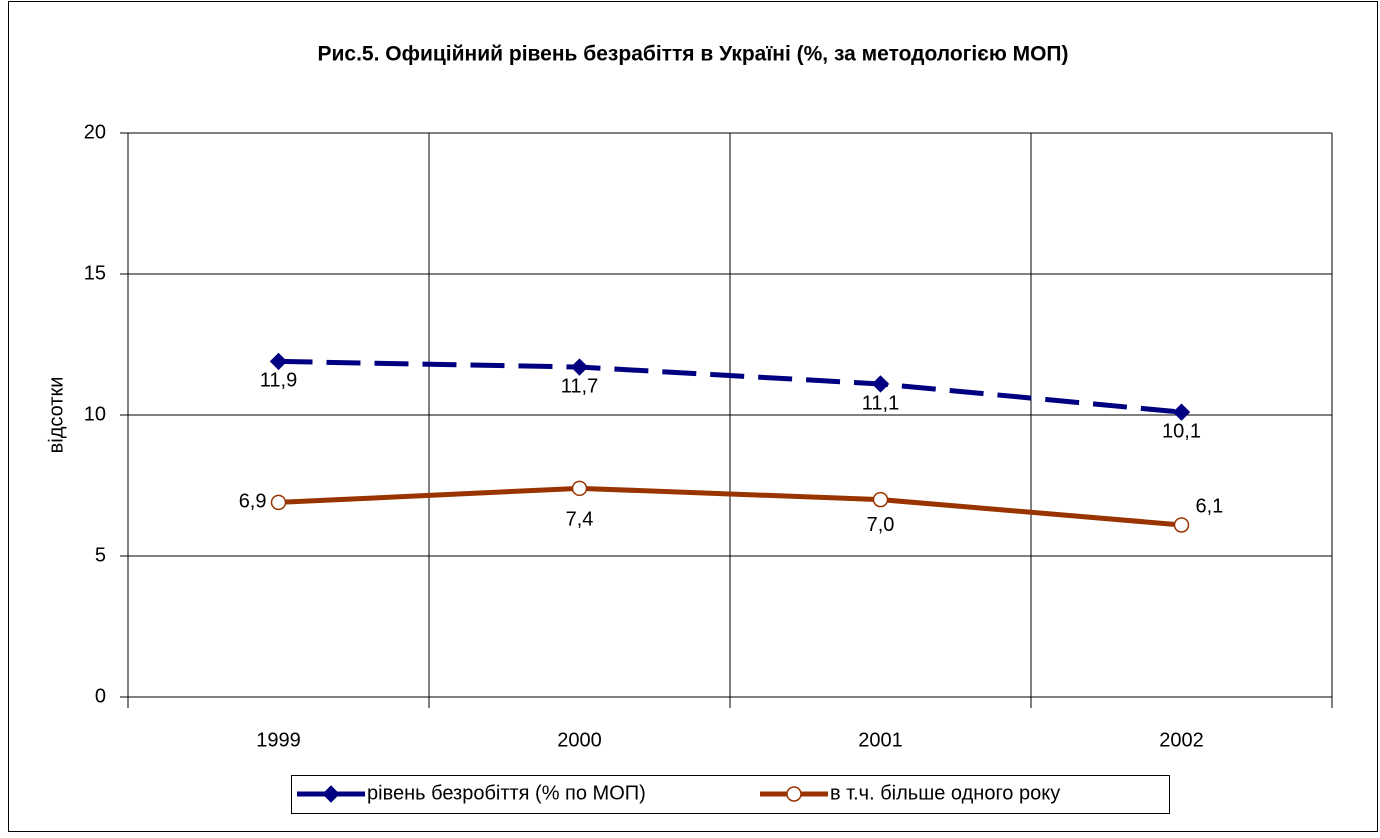 The image size is (1380, 838). Describe the element at coordinates (253, 502) in the screenshot. I see `data-label: 6,9` at that location.